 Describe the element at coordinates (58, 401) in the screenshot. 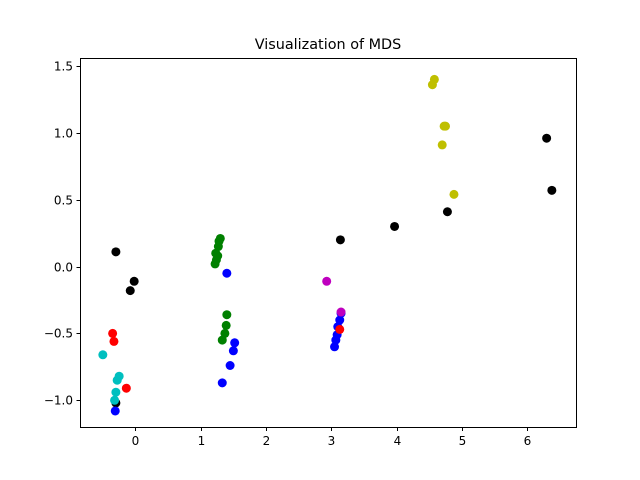

I see `y-tick-label: −1.0` at that location.